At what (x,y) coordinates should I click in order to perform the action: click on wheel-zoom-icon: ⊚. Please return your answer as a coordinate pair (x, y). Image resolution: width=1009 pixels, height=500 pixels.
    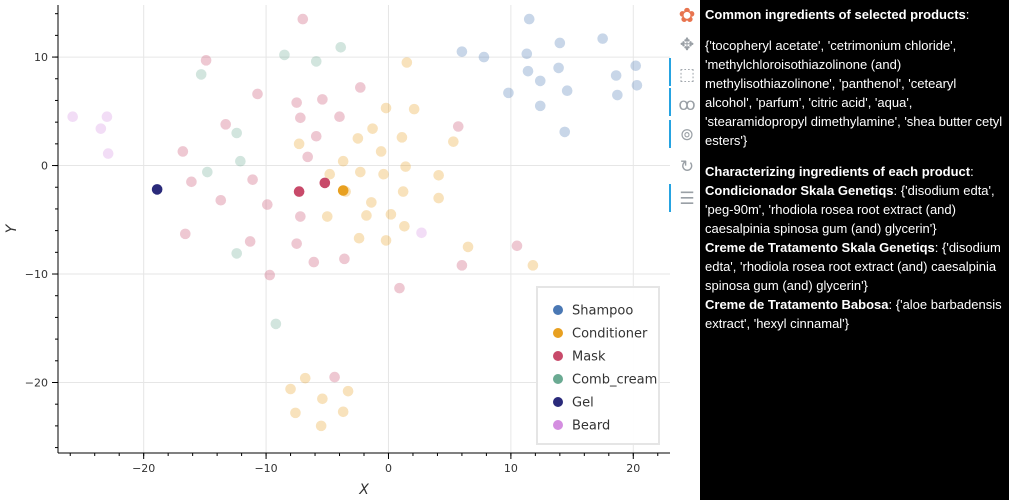
    Looking at the image, I should click on (687, 135).